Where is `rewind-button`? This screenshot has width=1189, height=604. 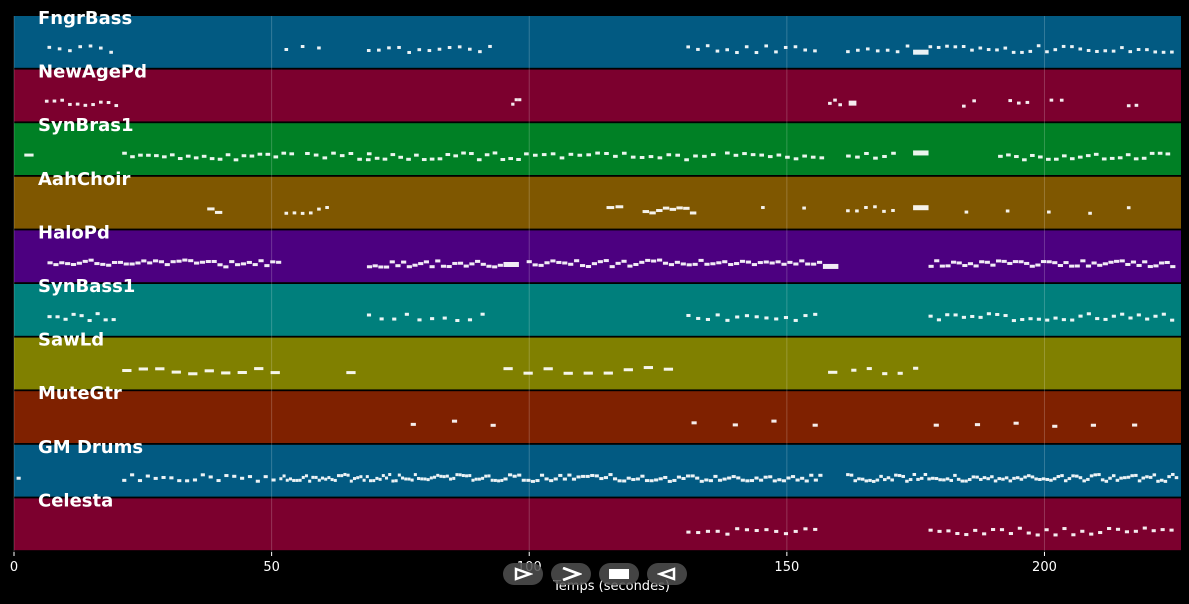 rewind-button is located at coordinates (667, 574).